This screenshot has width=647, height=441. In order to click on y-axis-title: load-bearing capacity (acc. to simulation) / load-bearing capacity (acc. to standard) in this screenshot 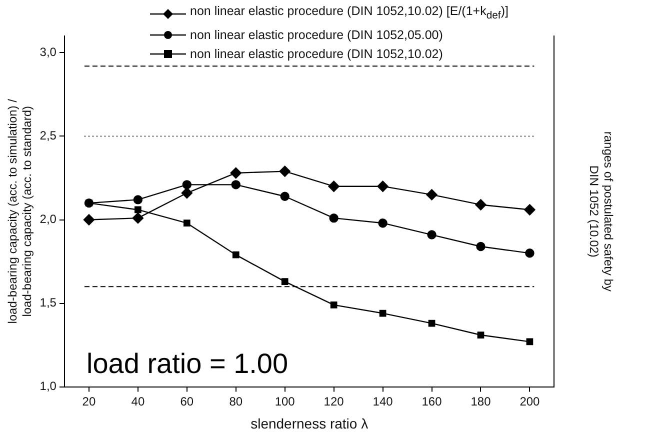, I will do `click(20, 211)`.